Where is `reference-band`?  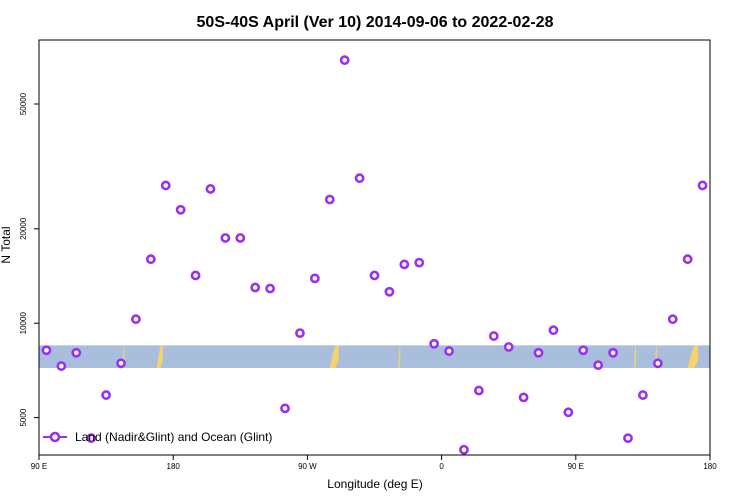
reference-band is located at coordinates (374, 356).